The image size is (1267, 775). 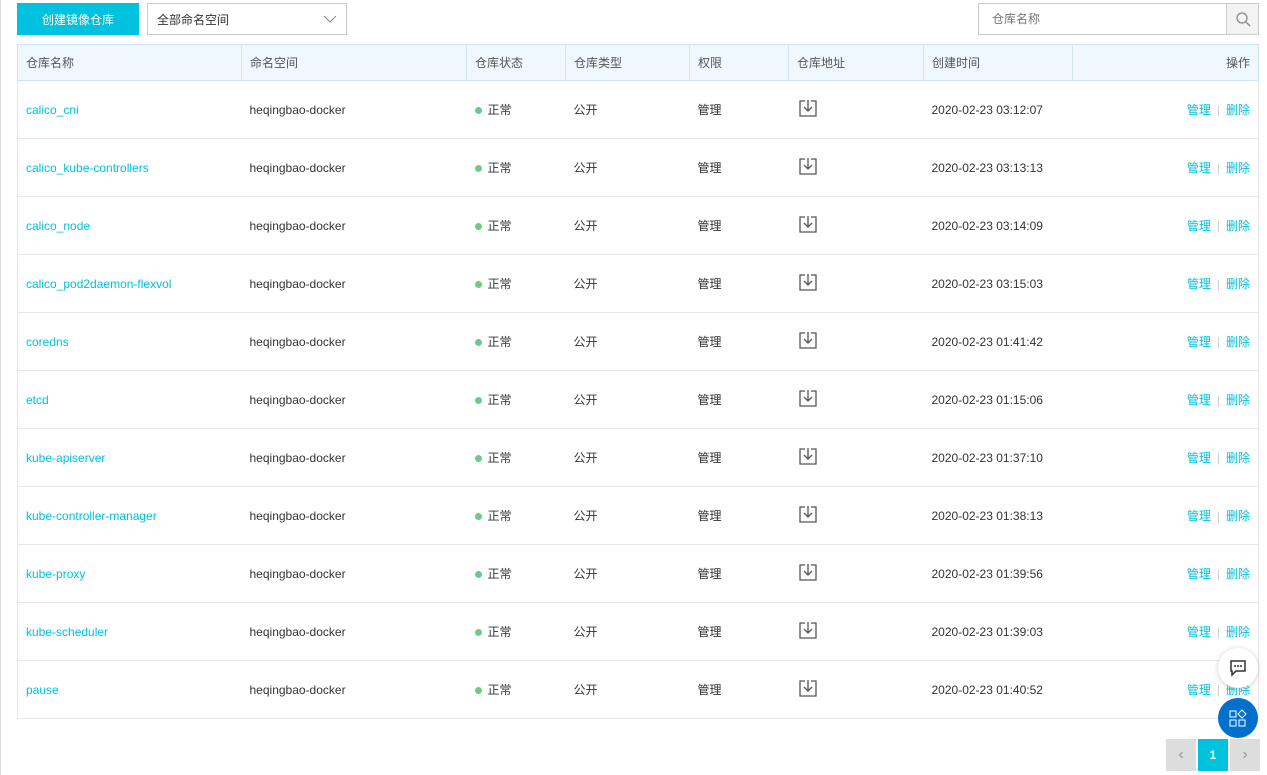 What do you see at coordinates (998, 341) in the screenshot?
I see `created-time-cell: 2020-02-23 01:41:42` at bounding box center [998, 341].